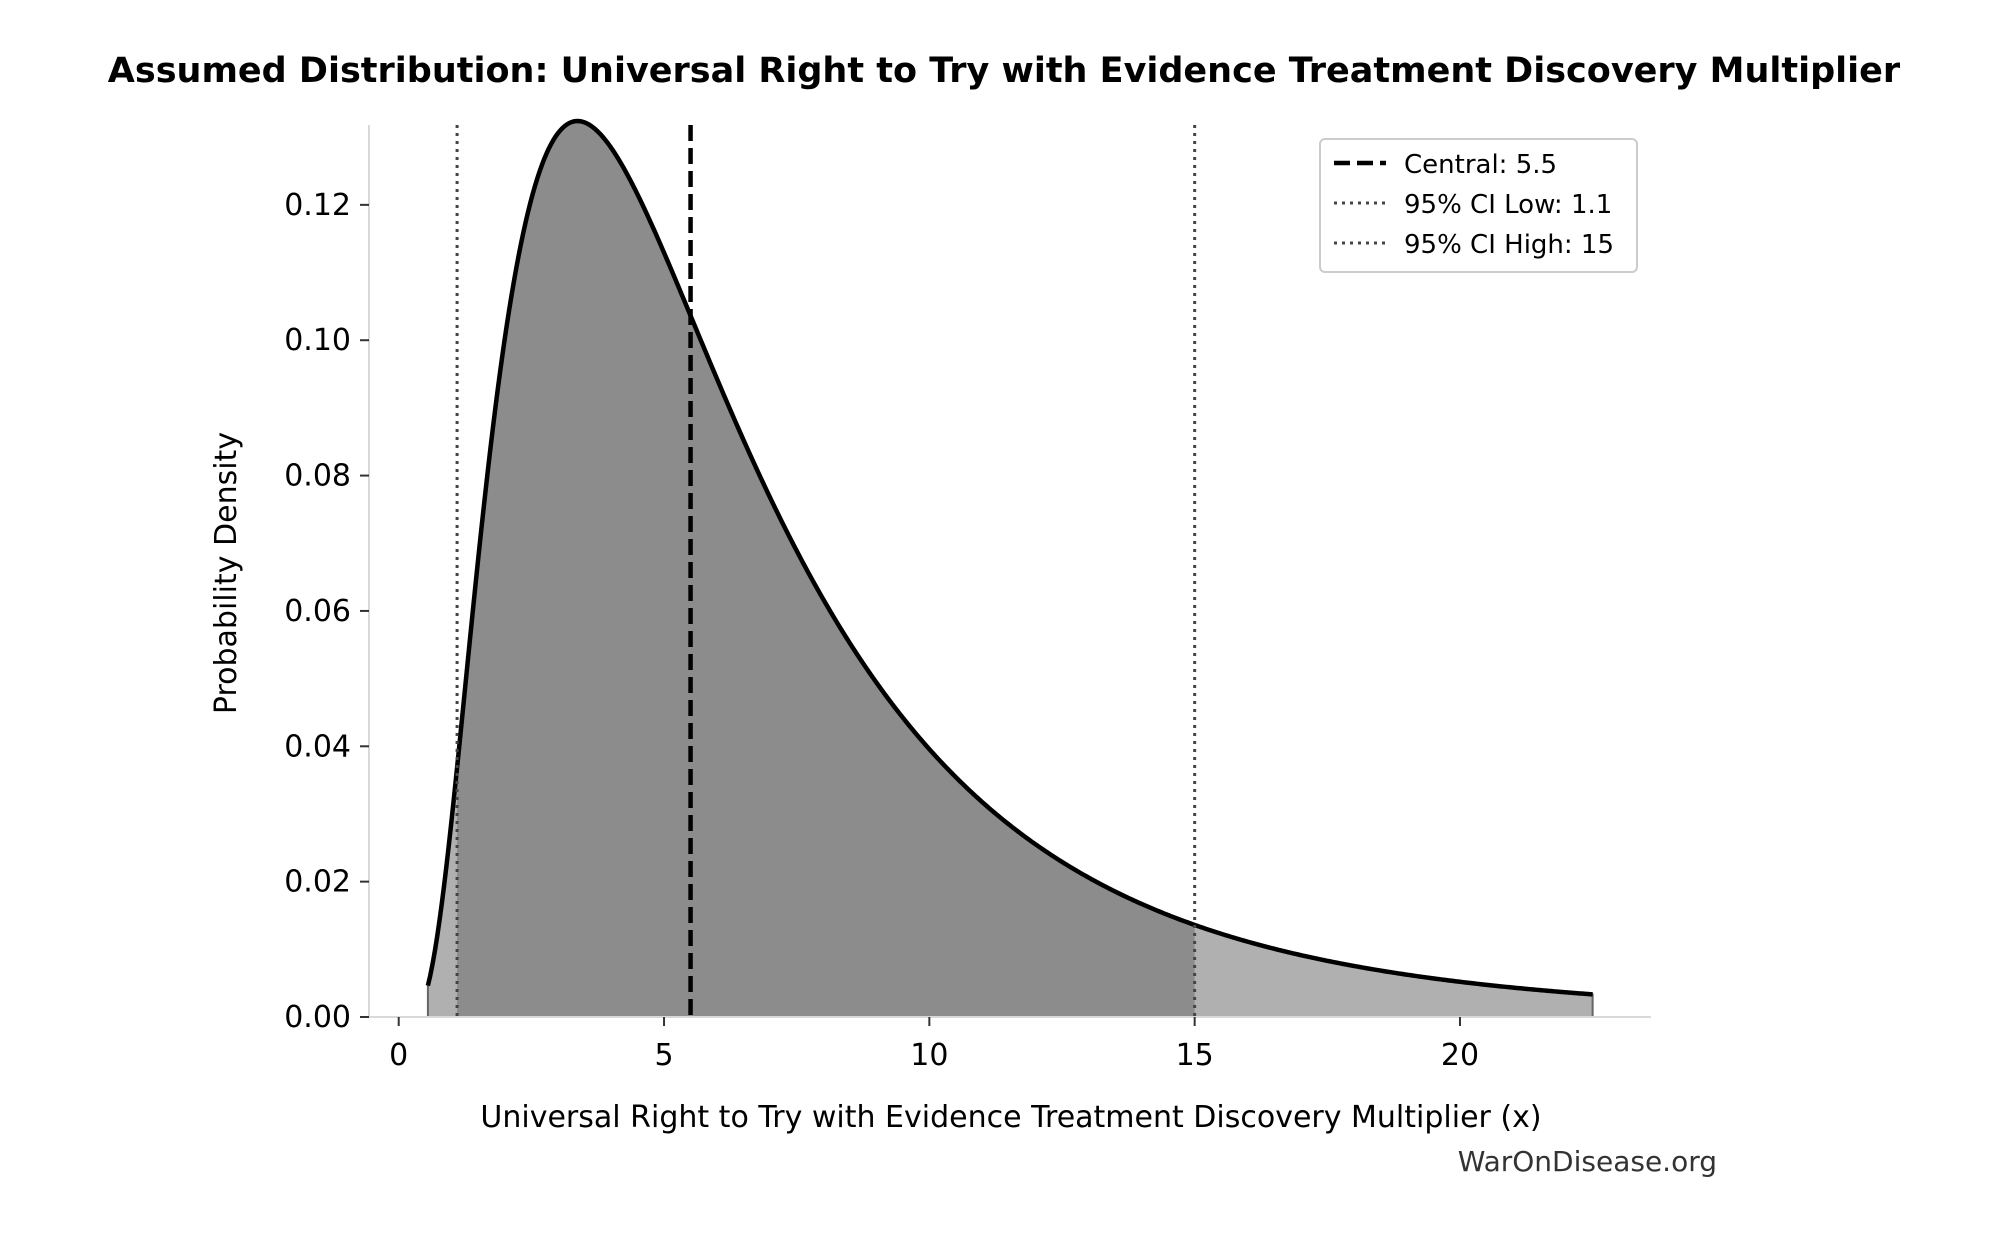  Describe the element at coordinates (1480, 165) in the screenshot. I see `legend-label-0: Central: 5.5` at that location.